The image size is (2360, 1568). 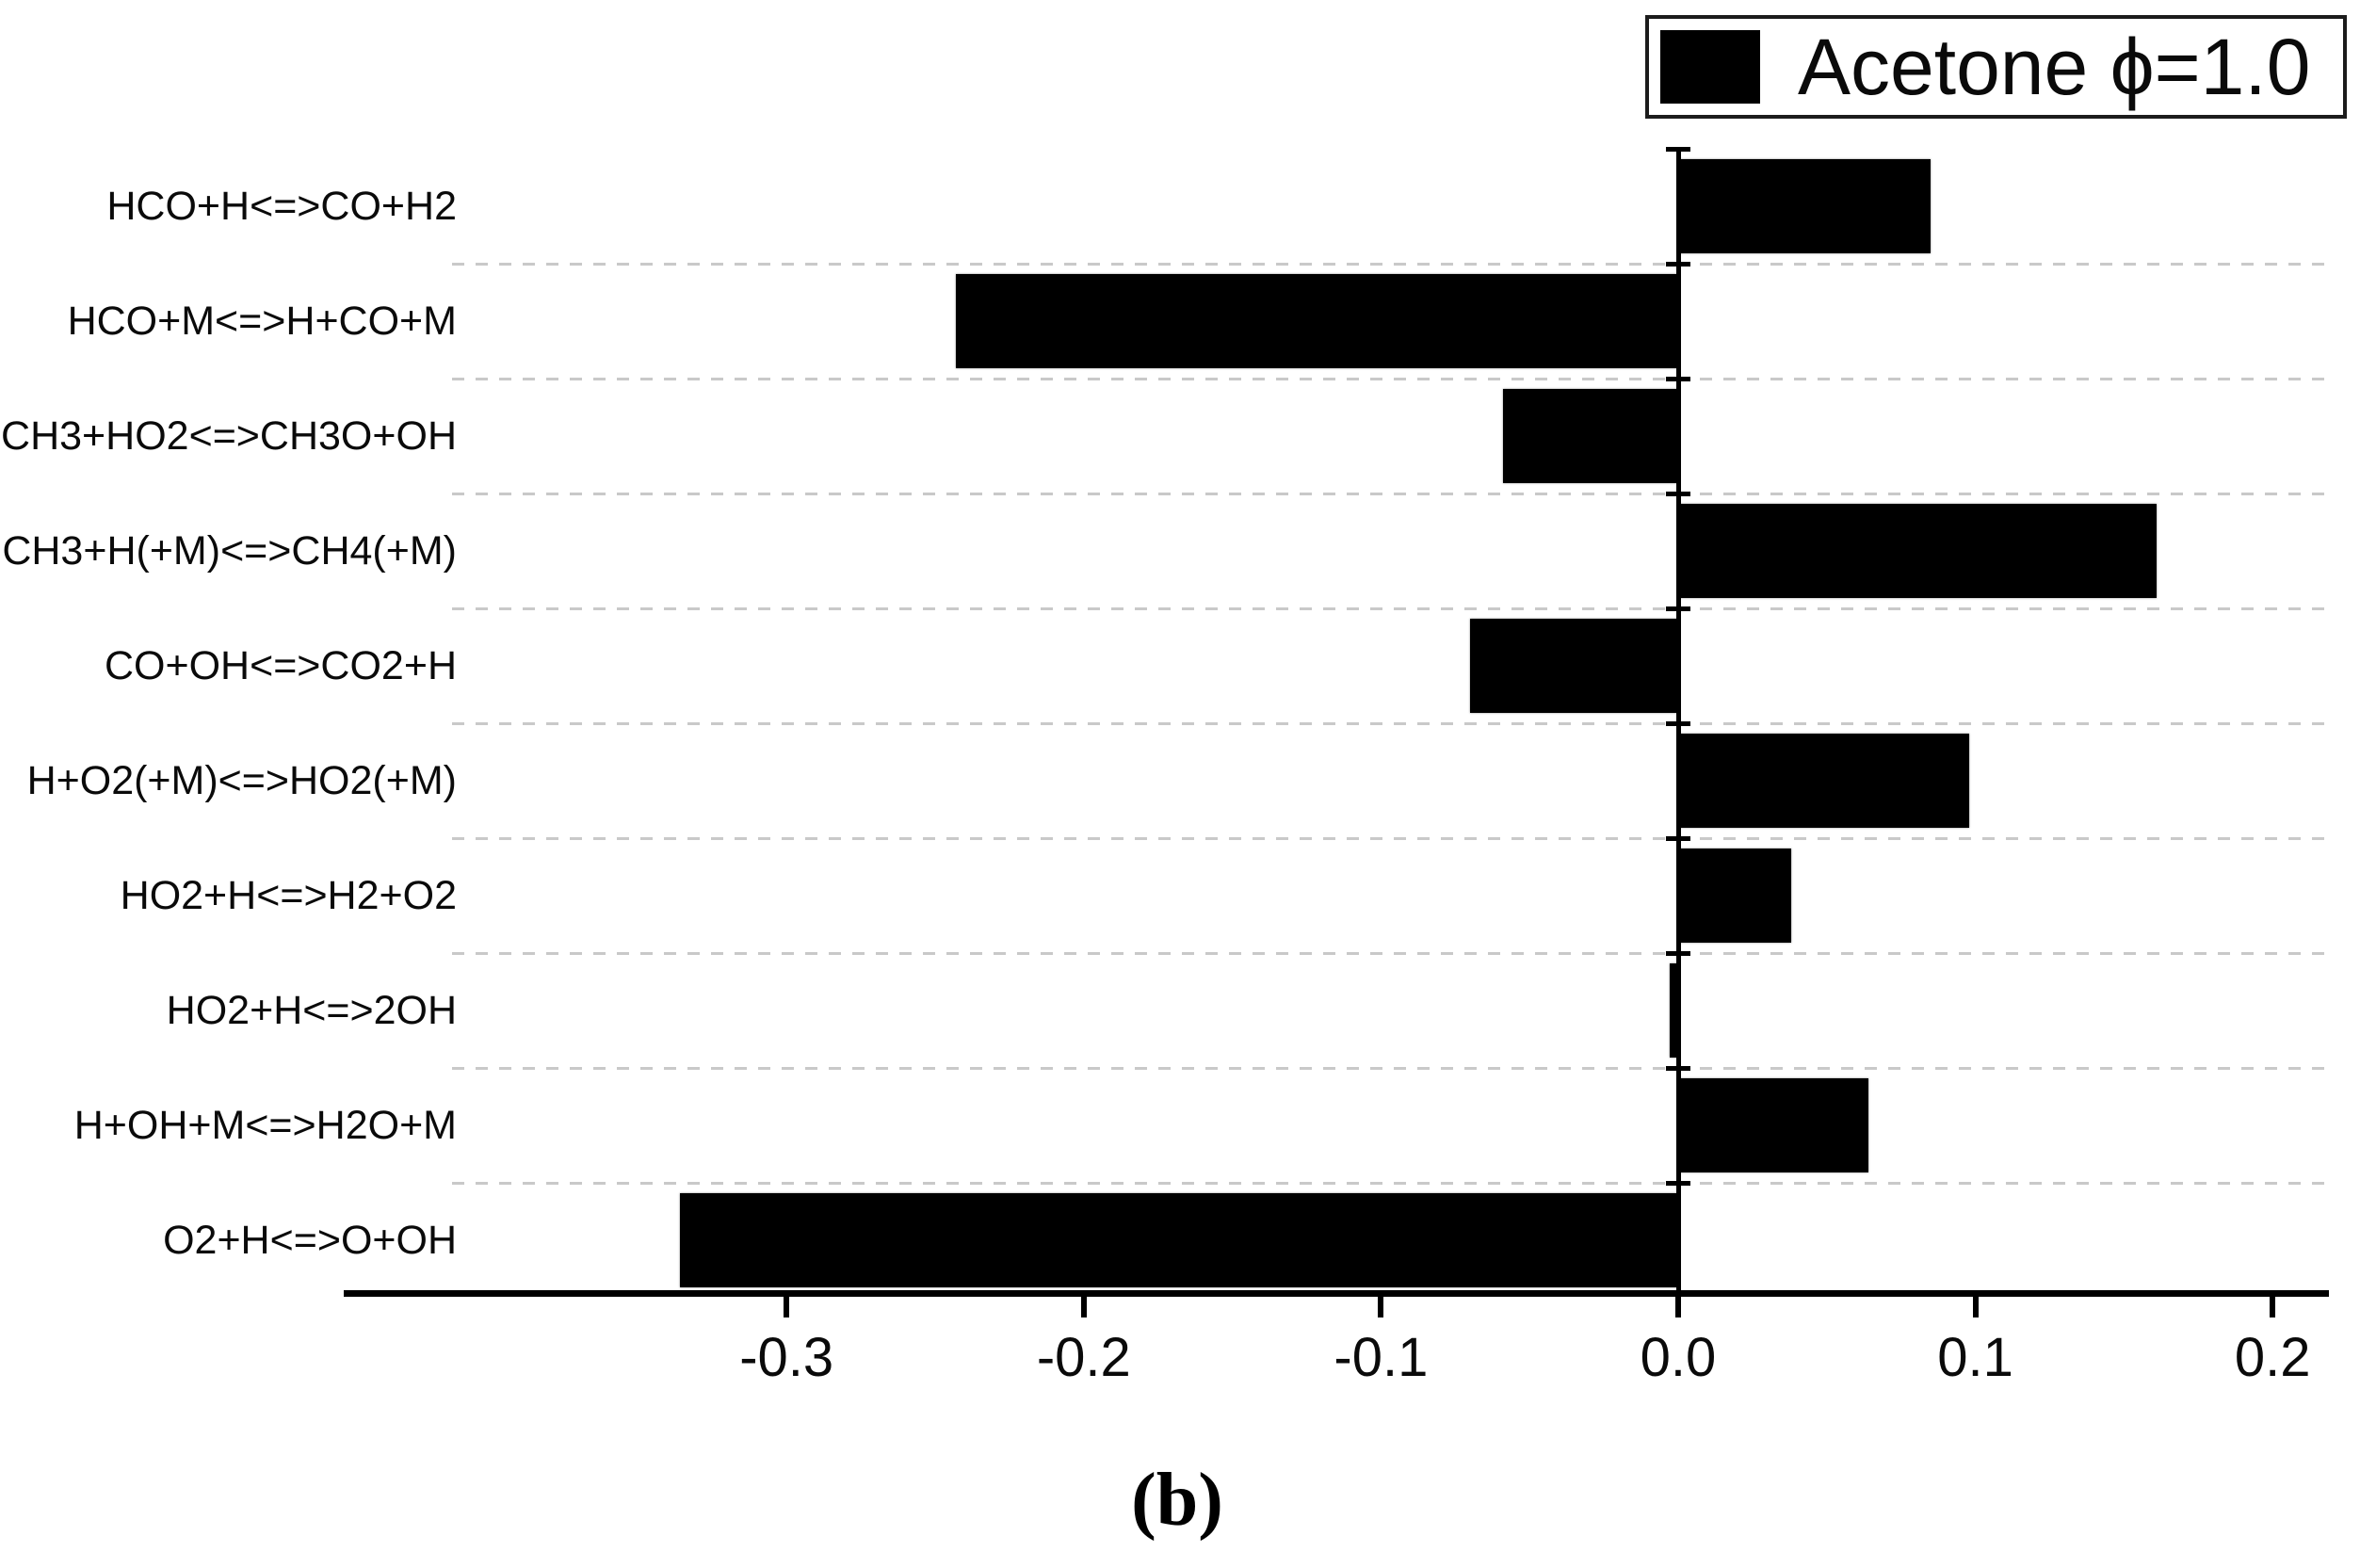 I want to click on x-axis-tick-label: -0.1, so click(x=1381, y=1357).